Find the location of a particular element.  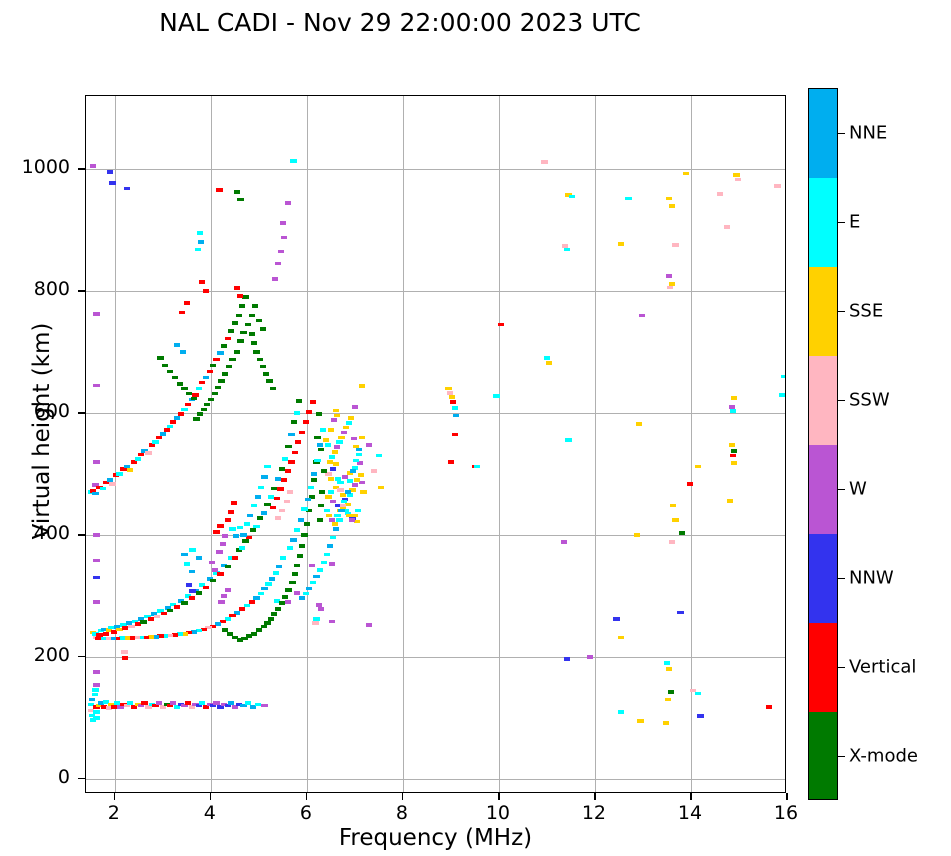

colorbar-label-ssw: SSW is located at coordinates (869, 399).